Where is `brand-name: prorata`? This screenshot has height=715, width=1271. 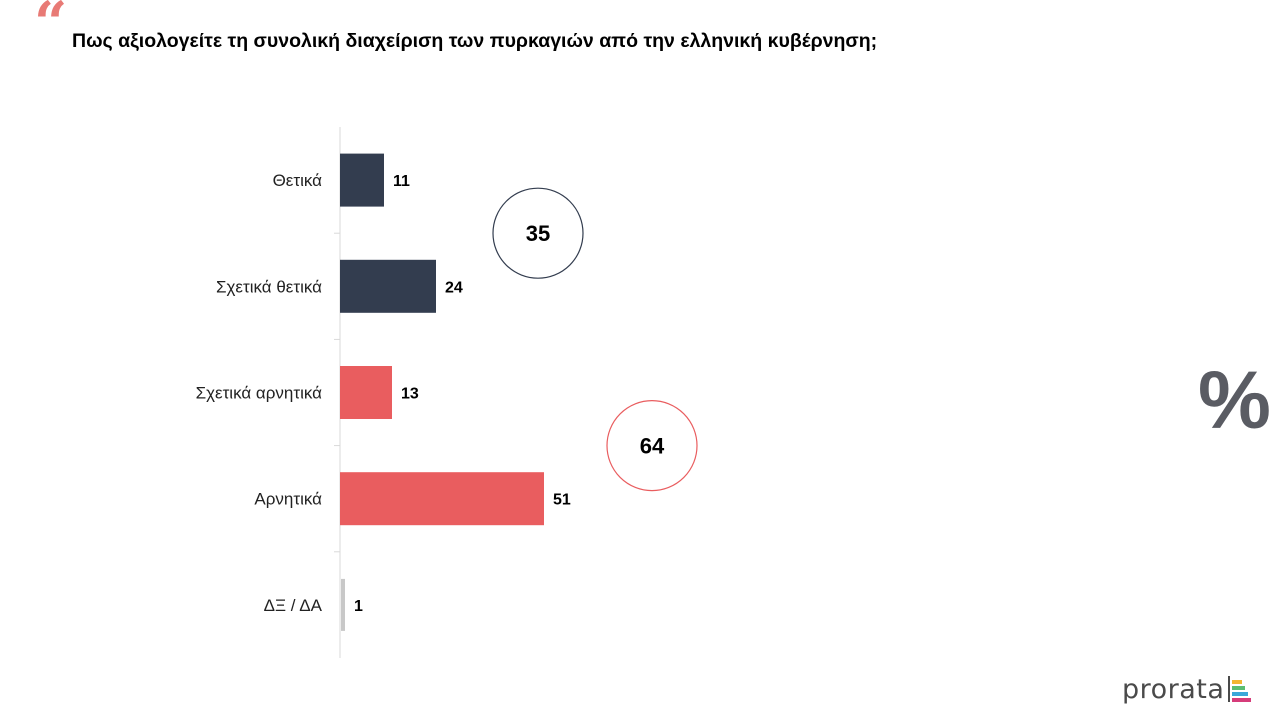 brand-name: prorata is located at coordinates (1173, 689).